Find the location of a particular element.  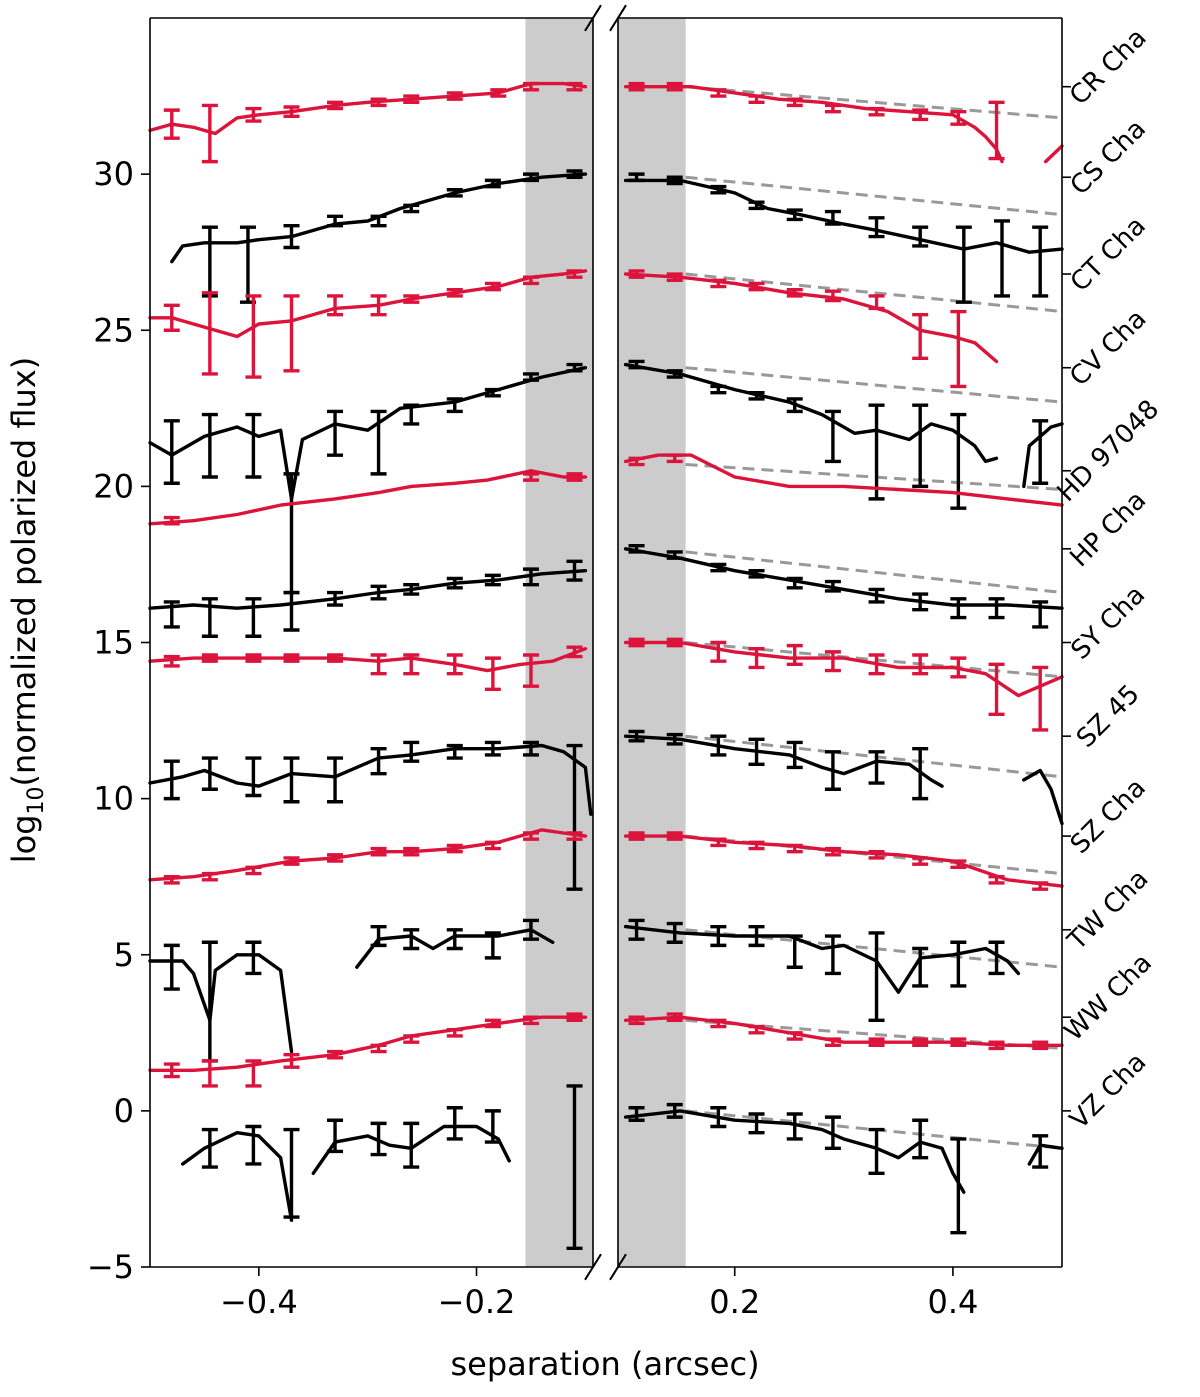

axis-break-mark is located at coordinates (618, 18).